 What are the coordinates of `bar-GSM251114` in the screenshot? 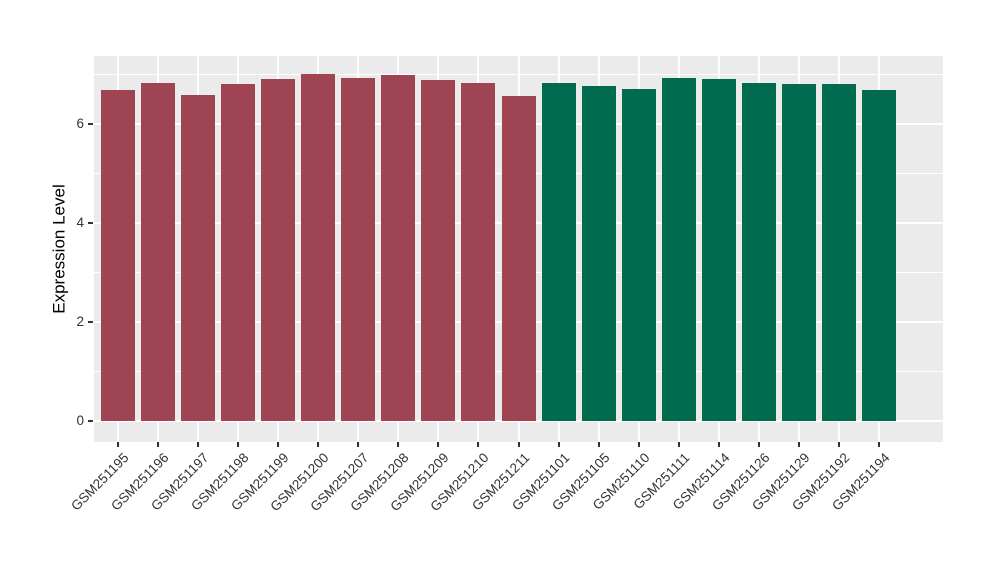 It's located at (718, 250).